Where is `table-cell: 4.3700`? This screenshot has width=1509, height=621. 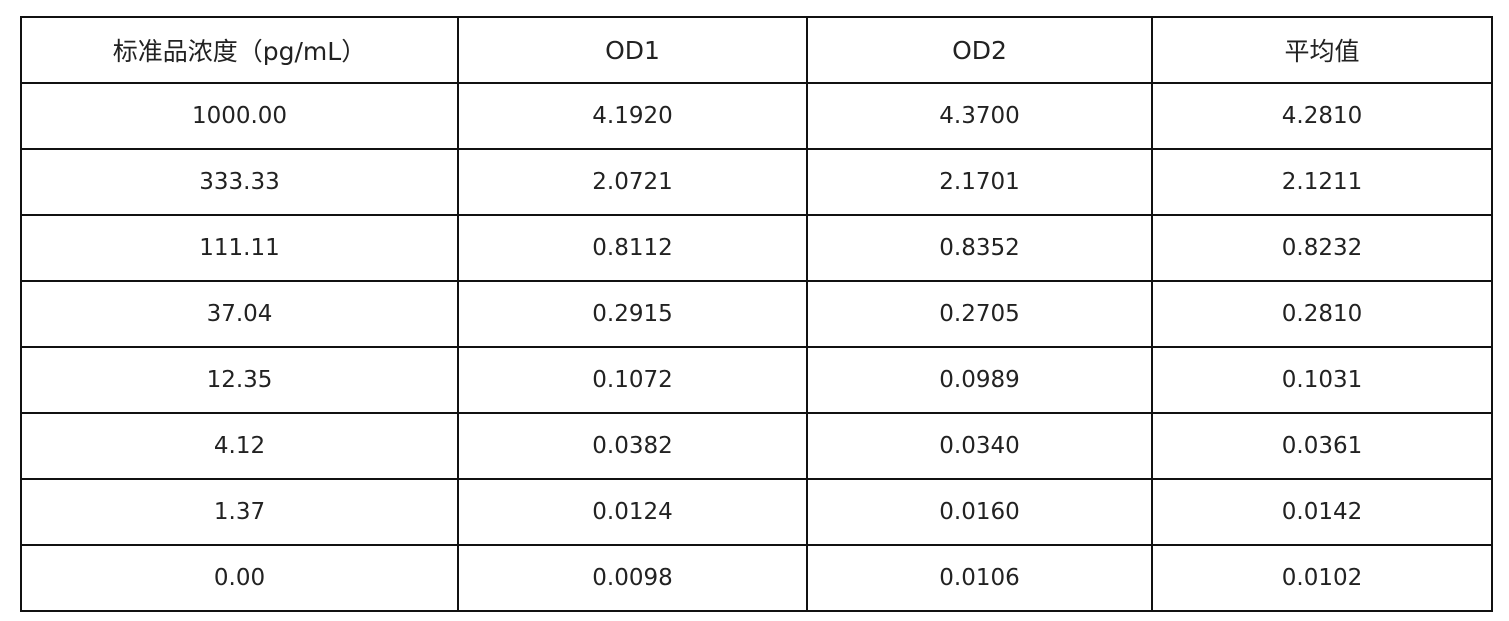
table-cell: 4.3700 is located at coordinates (979, 116).